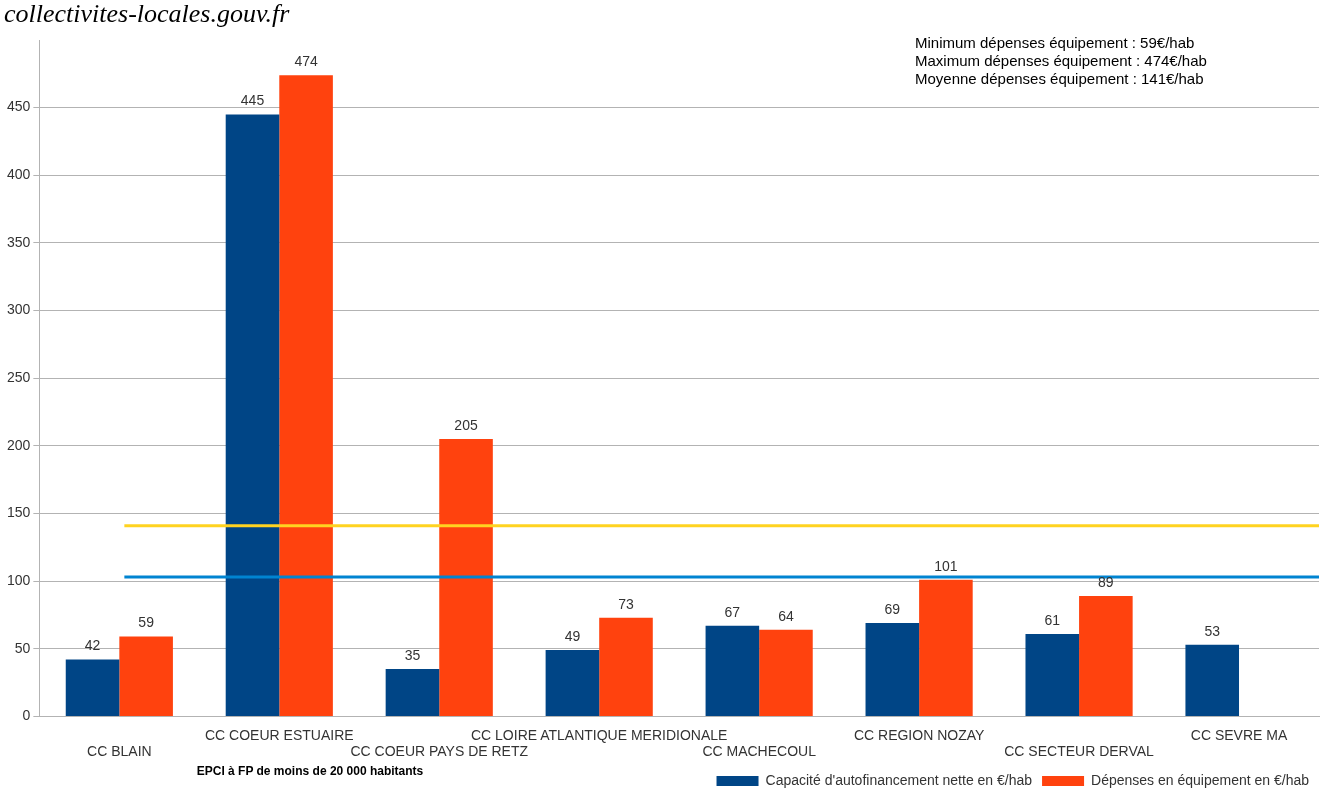 The image size is (1329, 798). I want to click on x-tick-label: CC COEUR PAYS DE RETZ, so click(439, 751).